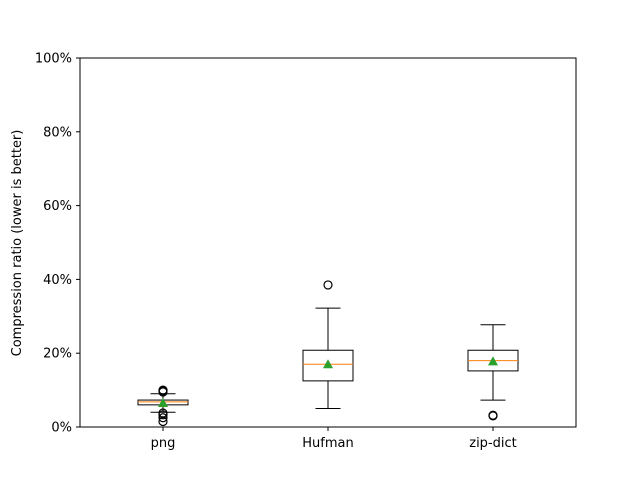 This screenshot has height=480, width=640. I want to click on y-tick-label: 100%, so click(53, 59).